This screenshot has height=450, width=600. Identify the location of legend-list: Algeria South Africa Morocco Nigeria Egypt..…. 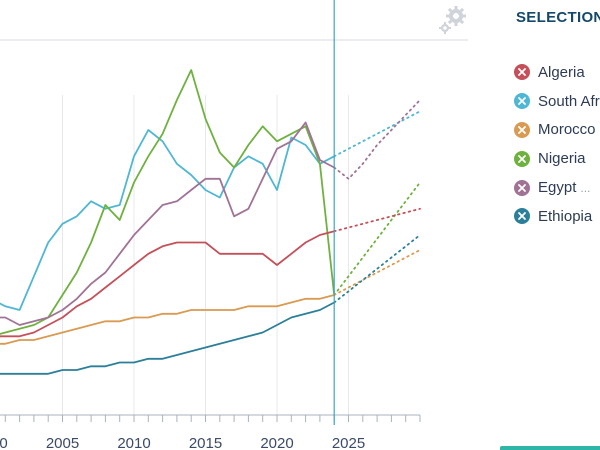
(557, 144).